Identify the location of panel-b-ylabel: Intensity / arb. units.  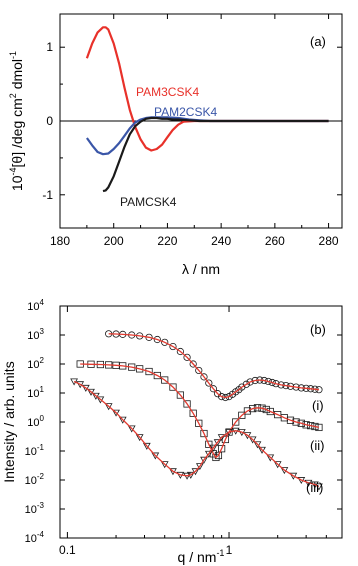
(9, 421).